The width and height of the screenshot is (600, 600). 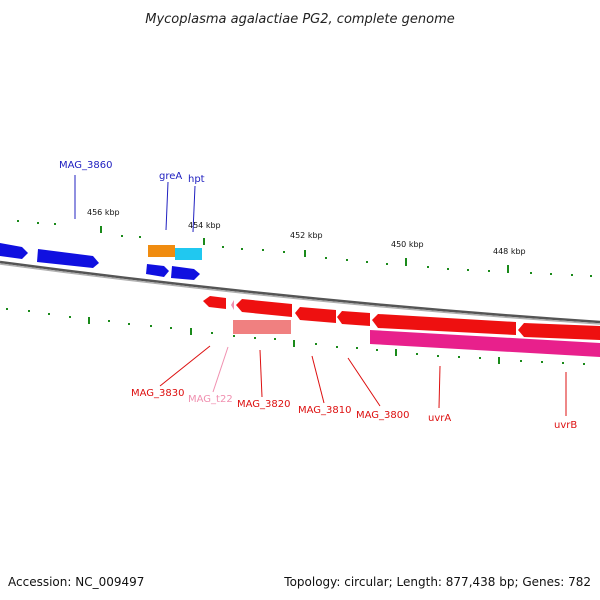 I want to click on gene-arrow-mag3810, so click(x=315, y=315).